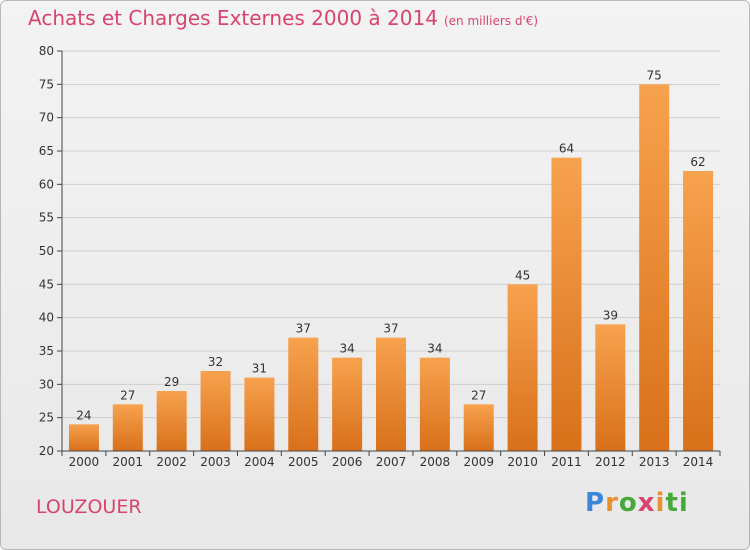 The height and width of the screenshot is (550, 750). Describe the element at coordinates (259, 462) in the screenshot. I see `x-tick-label-2004: 2004` at that location.